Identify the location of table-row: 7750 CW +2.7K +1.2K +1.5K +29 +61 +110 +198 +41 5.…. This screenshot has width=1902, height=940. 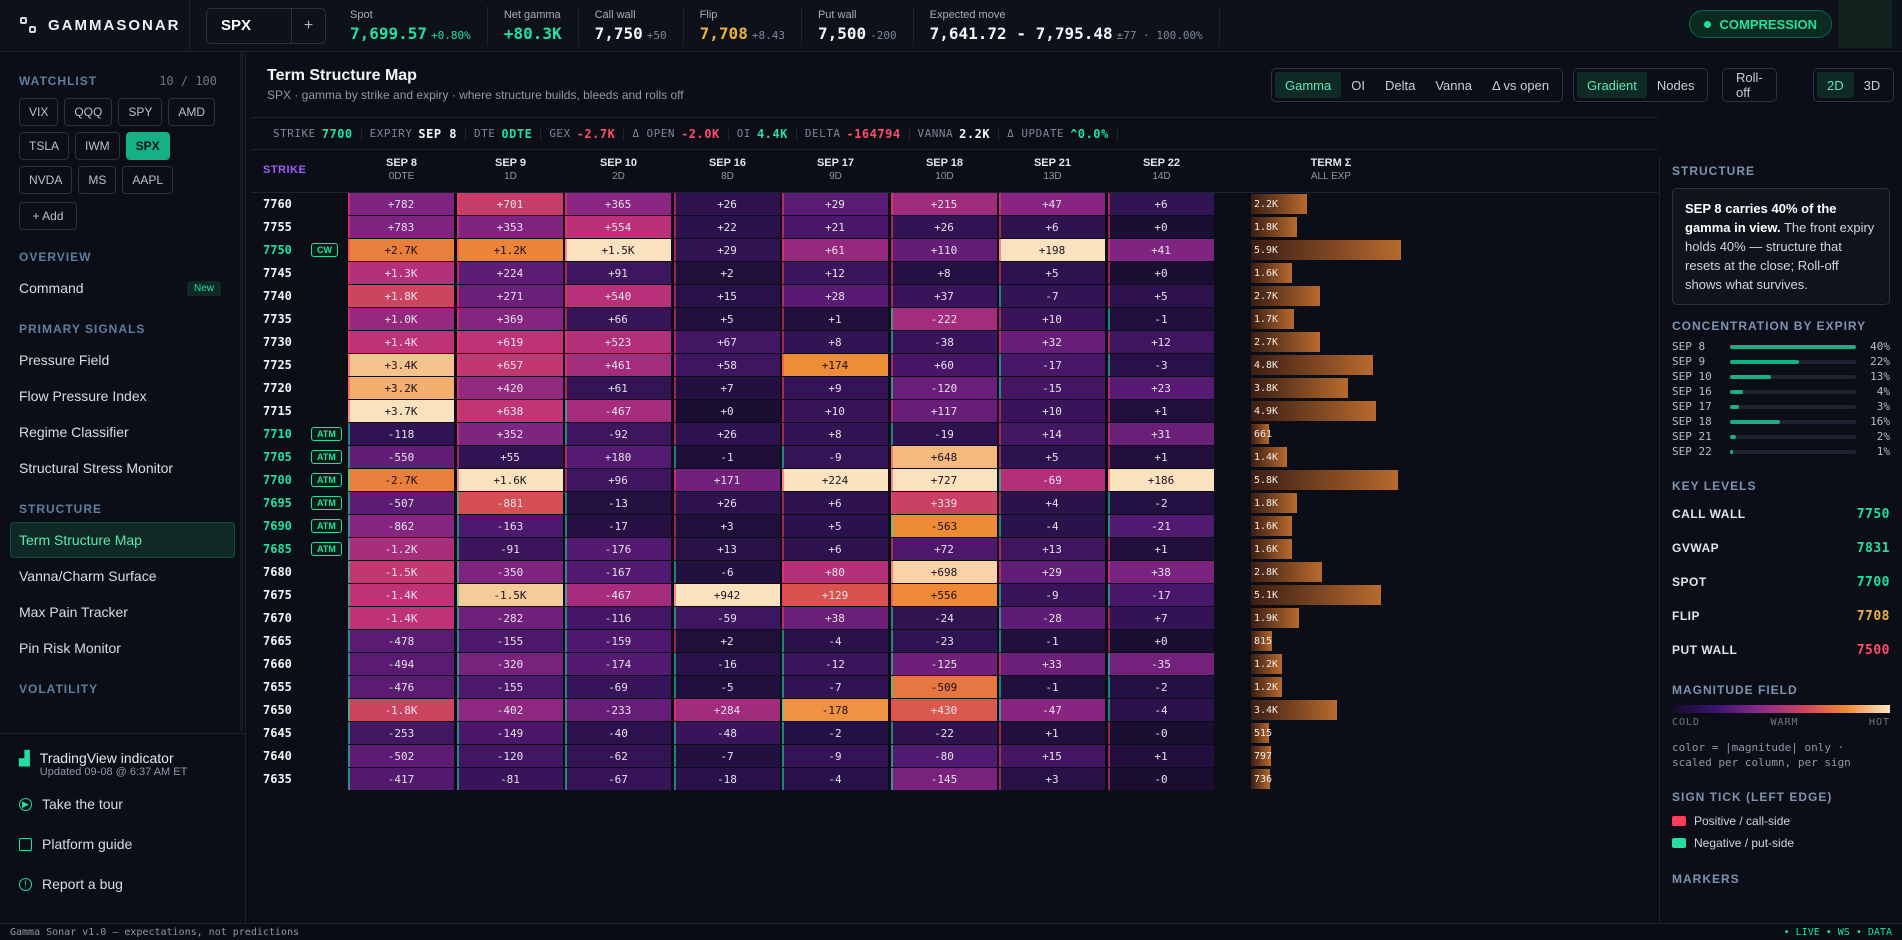
(954, 250).